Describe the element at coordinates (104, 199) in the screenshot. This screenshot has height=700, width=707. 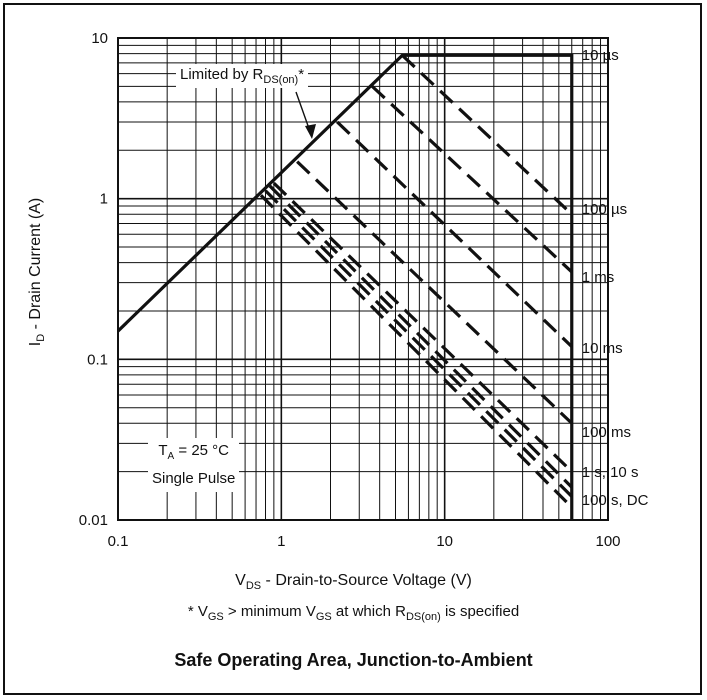
I see `y-tick-label: 1` at that location.